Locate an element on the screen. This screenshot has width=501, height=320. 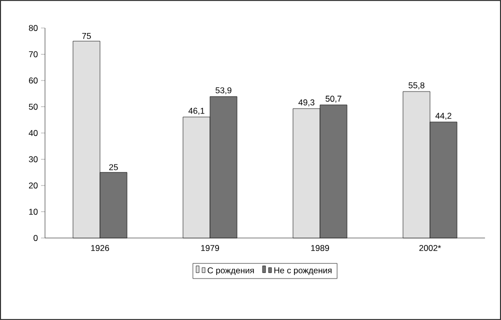
y-tick-label: 0 is located at coordinates (36, 238).